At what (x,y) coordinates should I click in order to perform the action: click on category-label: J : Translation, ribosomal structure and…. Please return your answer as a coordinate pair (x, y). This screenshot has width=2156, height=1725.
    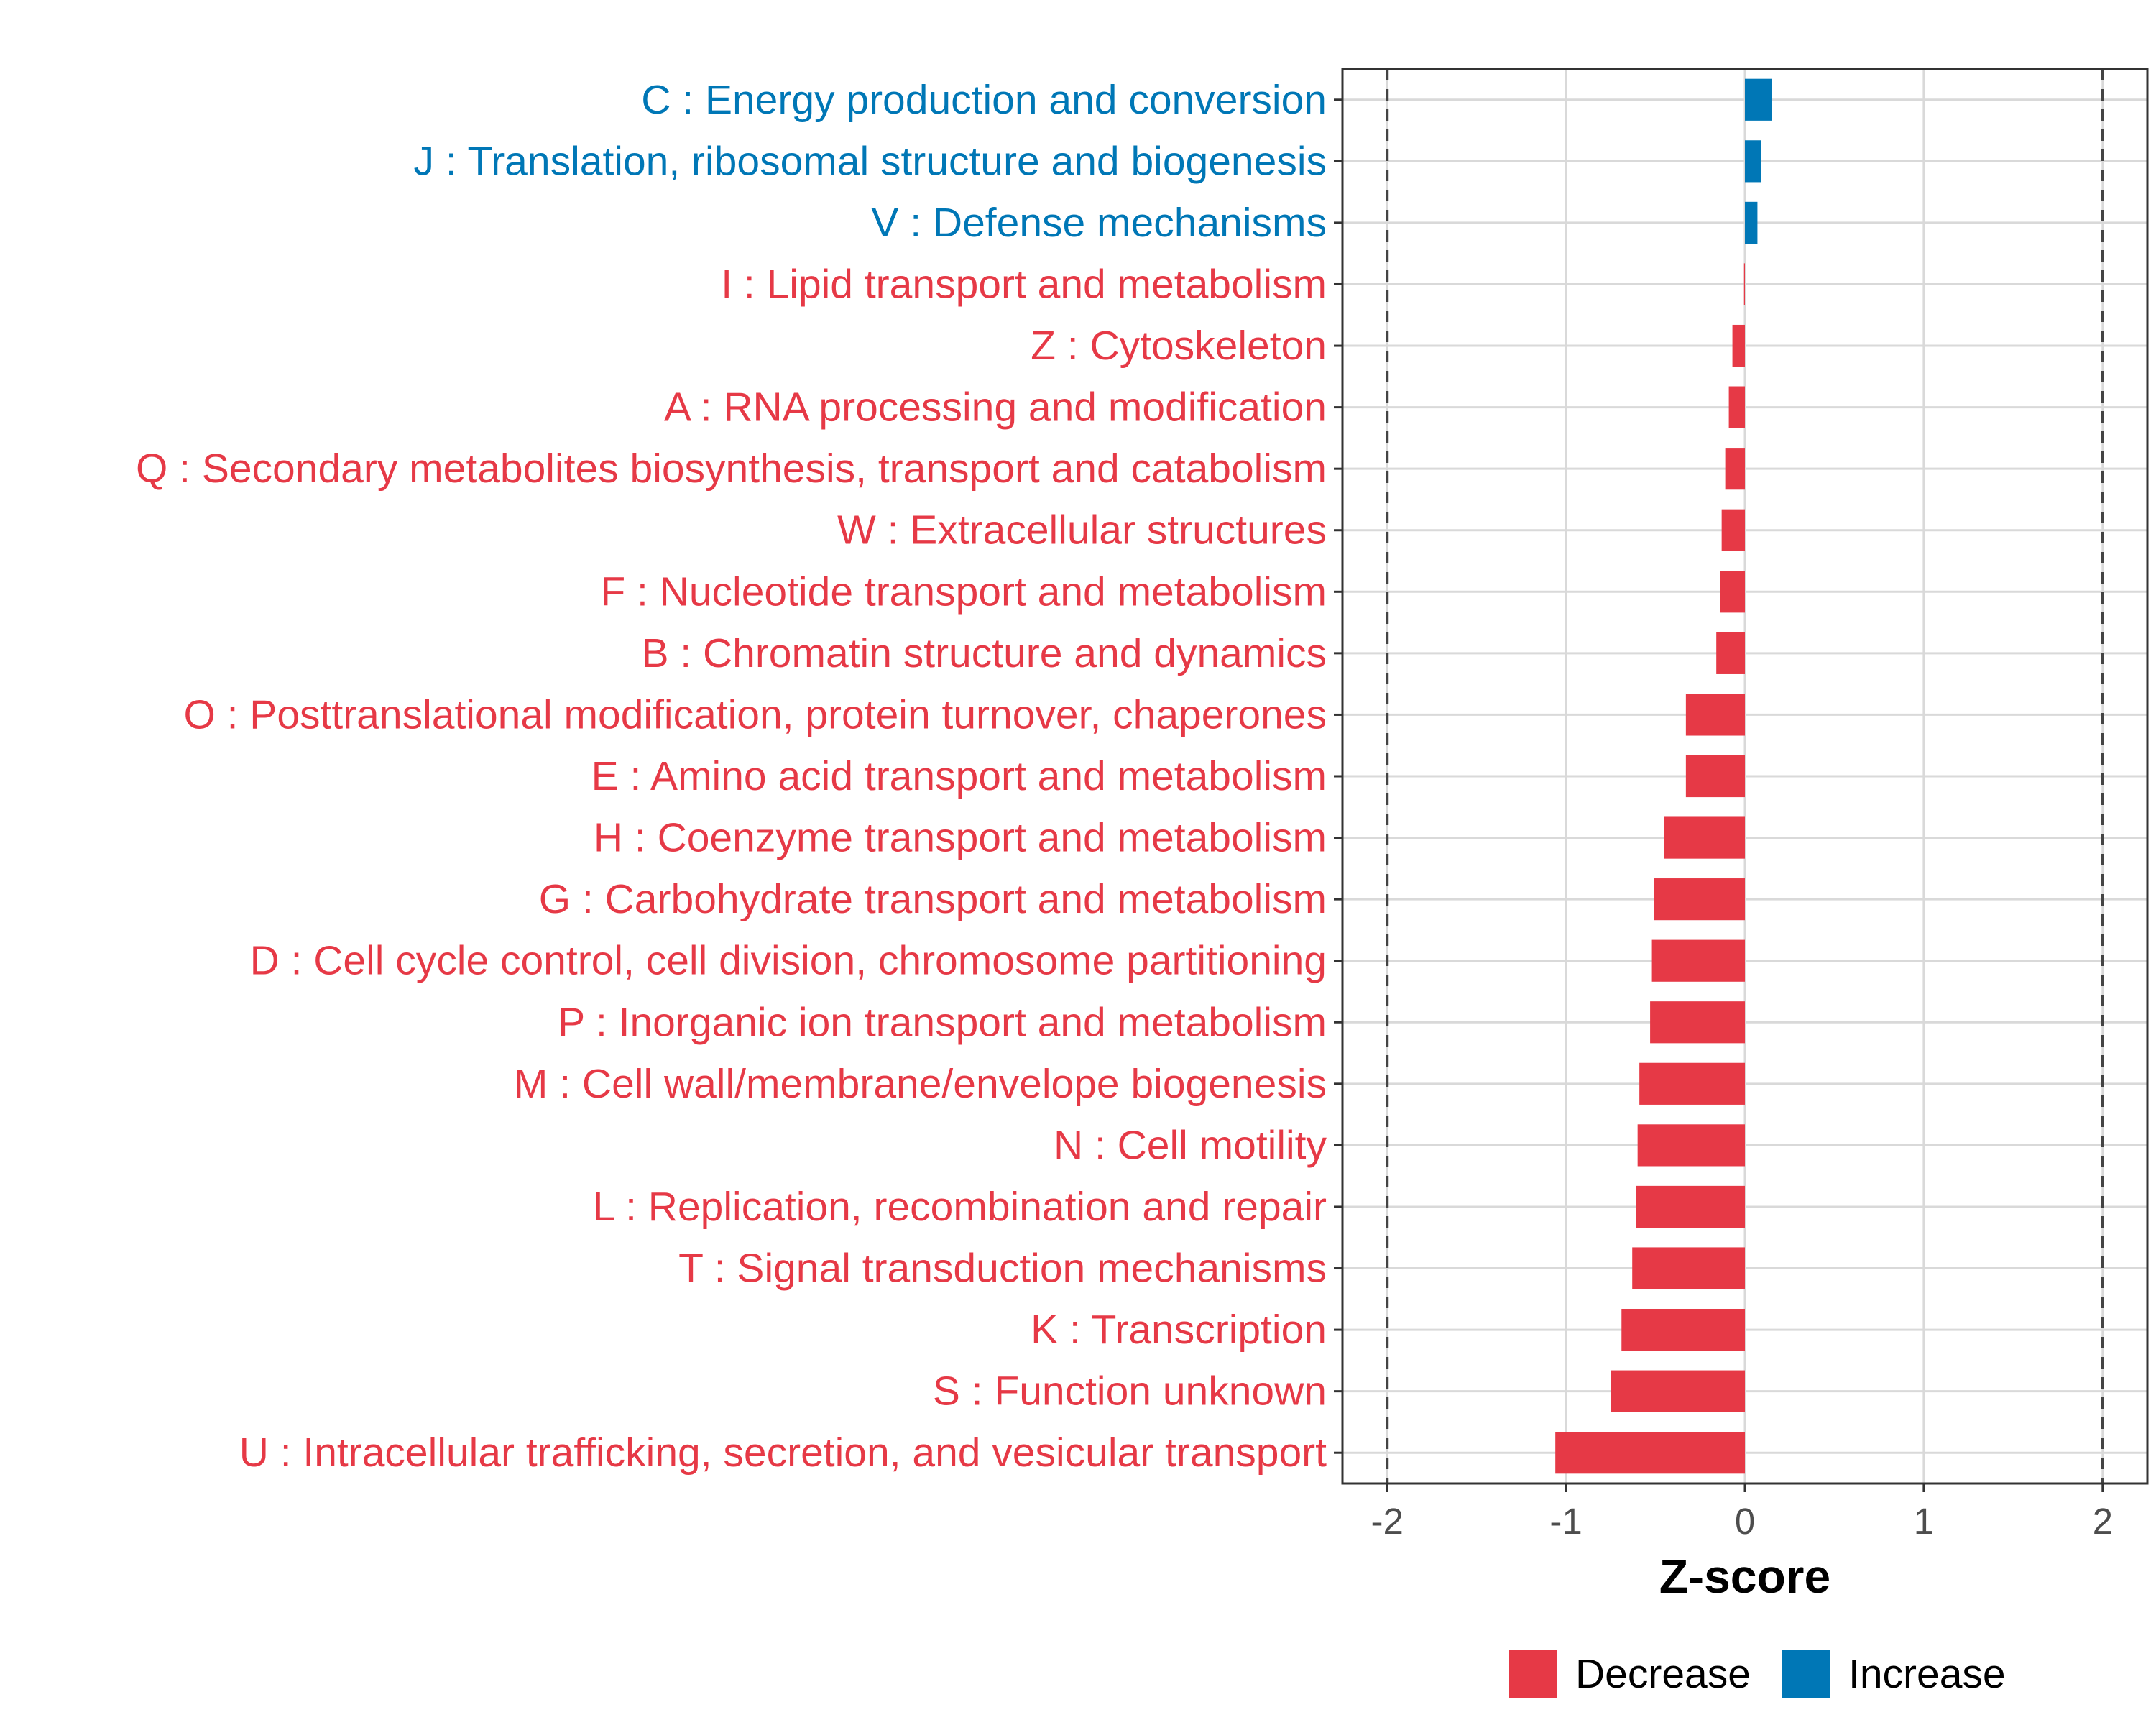
    Looking at the image, I should click on (871, 161).